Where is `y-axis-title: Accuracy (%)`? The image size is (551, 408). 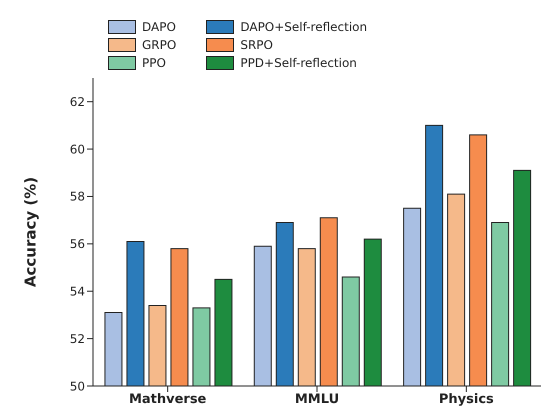
y-axis-title: Accuracy (%) is located at coordinates (30, 232).